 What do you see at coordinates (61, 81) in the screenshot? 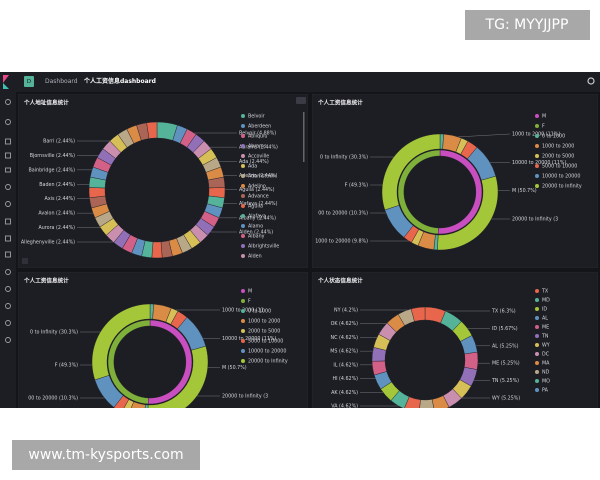
I see `breadcrumb: Dashboard` at bounding box center [61, 81].